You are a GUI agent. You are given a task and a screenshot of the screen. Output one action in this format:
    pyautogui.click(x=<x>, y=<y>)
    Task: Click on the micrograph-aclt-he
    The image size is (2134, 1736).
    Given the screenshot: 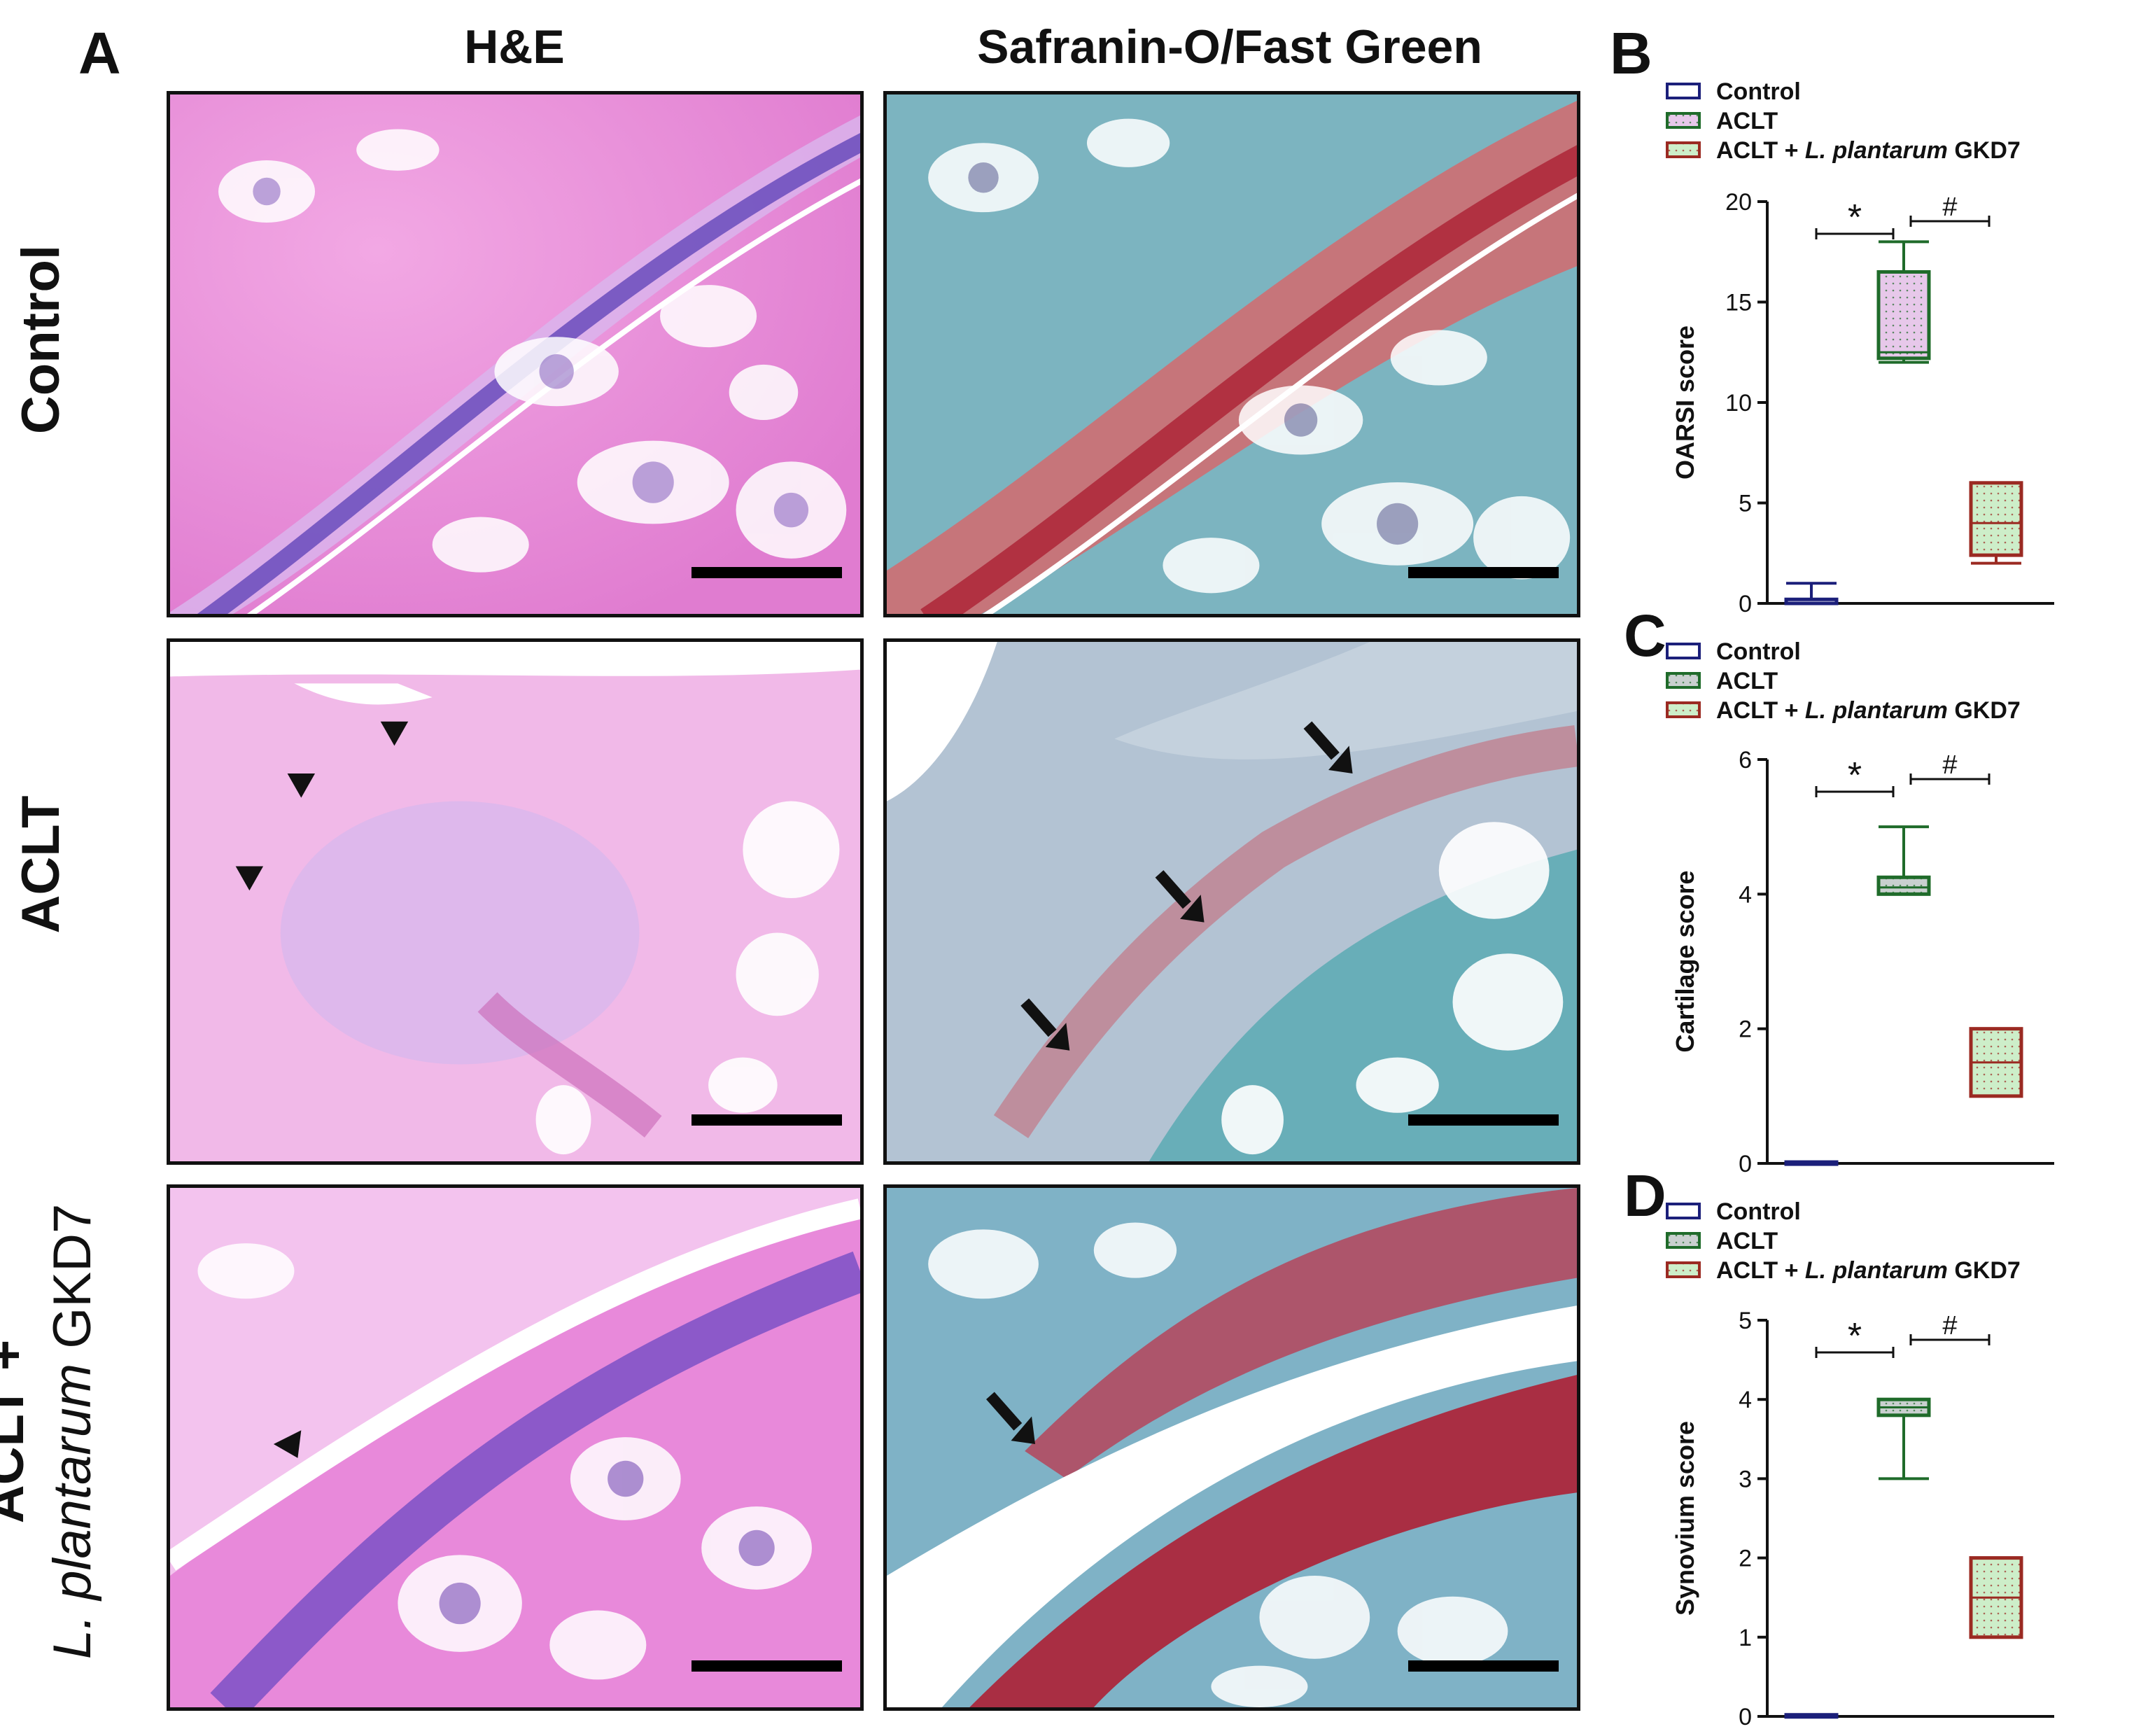 What is the action you would take?
    pyautogui.click(x=515, y=901)
    